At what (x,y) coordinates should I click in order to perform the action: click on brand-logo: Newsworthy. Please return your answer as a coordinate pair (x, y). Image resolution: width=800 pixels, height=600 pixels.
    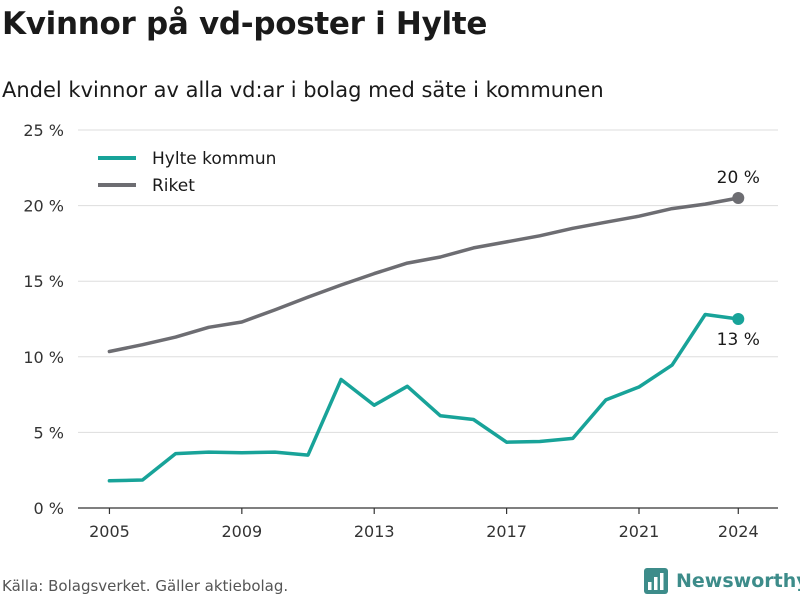
    Looking at the image, I should click on (722, 581).